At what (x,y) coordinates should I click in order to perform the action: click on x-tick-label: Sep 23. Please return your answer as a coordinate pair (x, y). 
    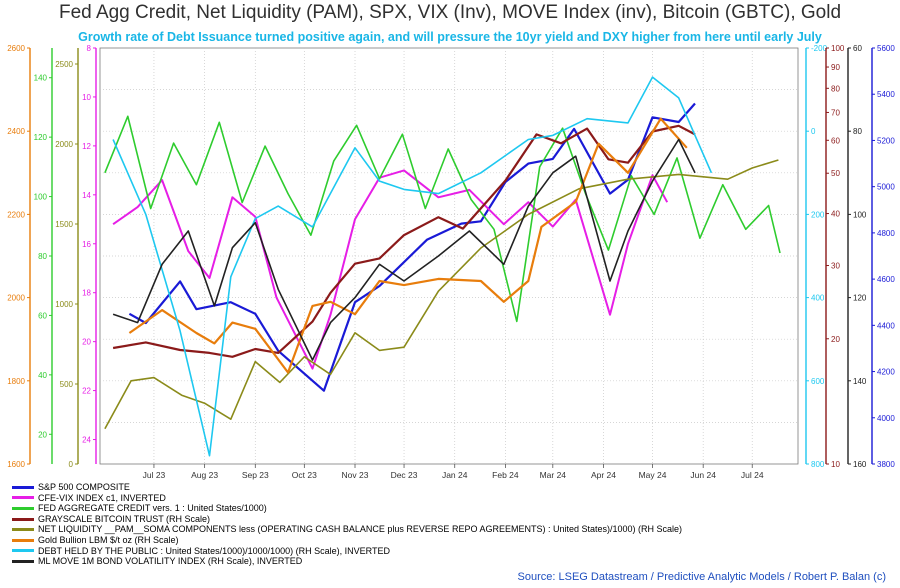
    Looking at the image, I should click on (255, 475).